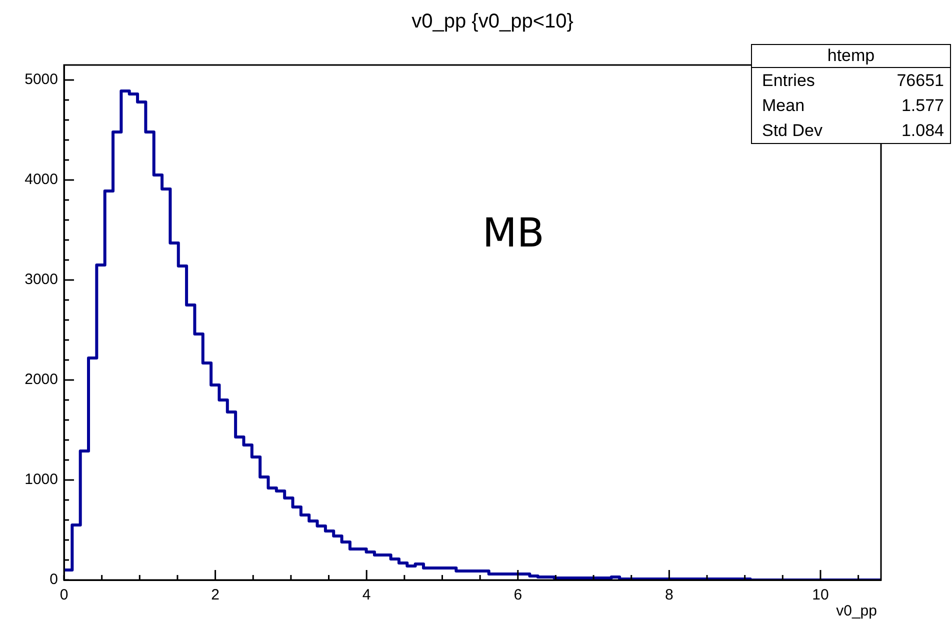 The height and width of the screenshot is (630, 952). Describe the element at coordinates (41, 279) in the screenshot. I see `y-tick-label: 3000` at that location.